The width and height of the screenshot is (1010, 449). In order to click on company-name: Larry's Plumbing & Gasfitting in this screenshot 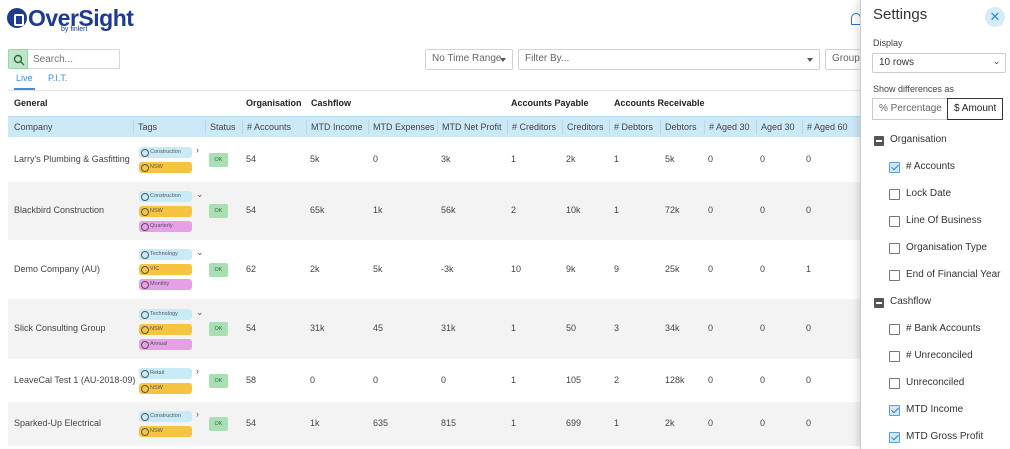, I will do `click(72, 159)`.